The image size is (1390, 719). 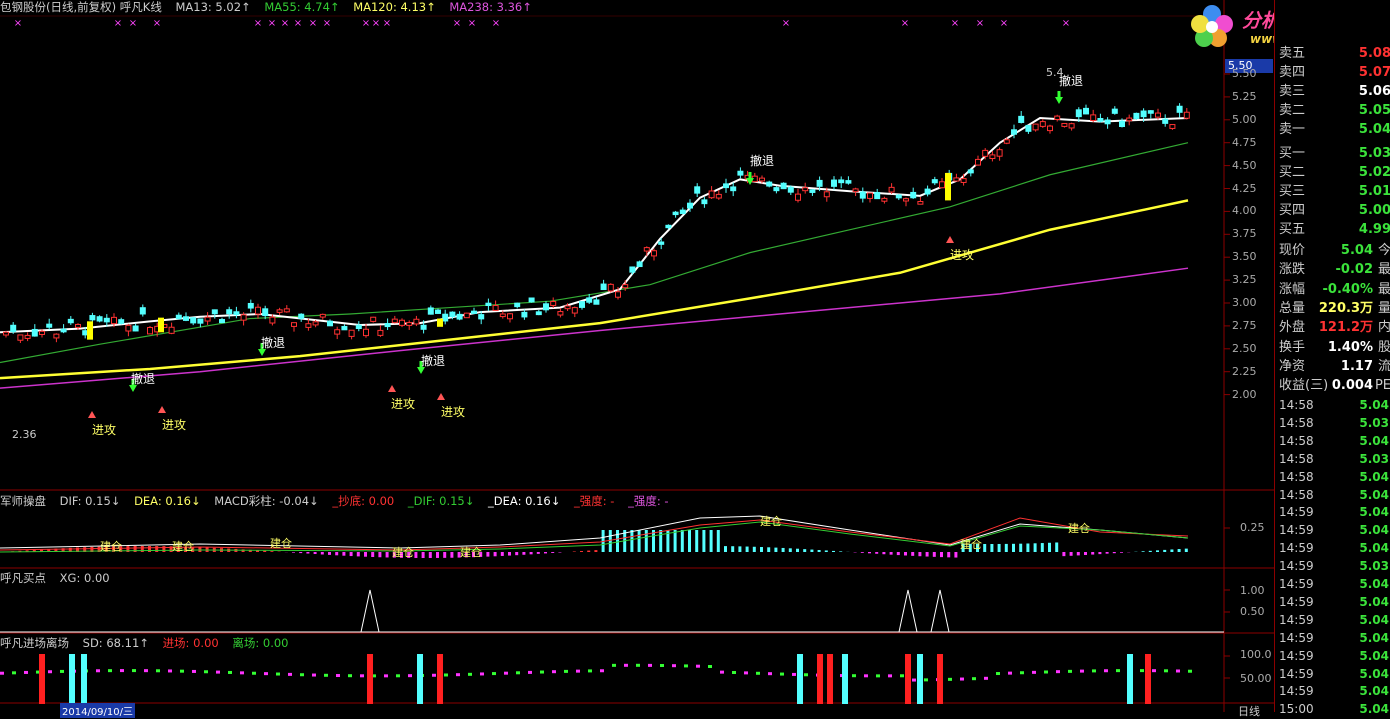 I want to click on orderbook-price: 5.01, so click(x=1374, y=191).